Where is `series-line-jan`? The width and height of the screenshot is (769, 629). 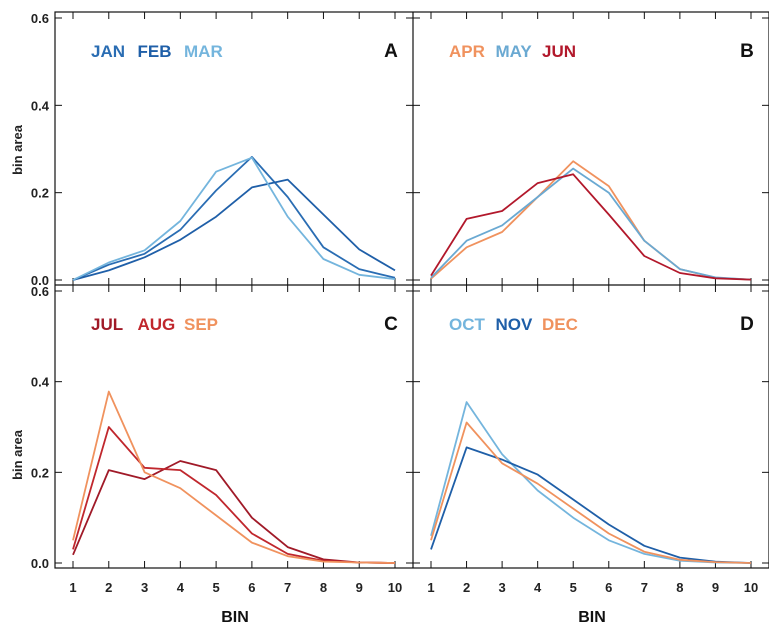 series-line-jan is located at coordinates (234, 218).